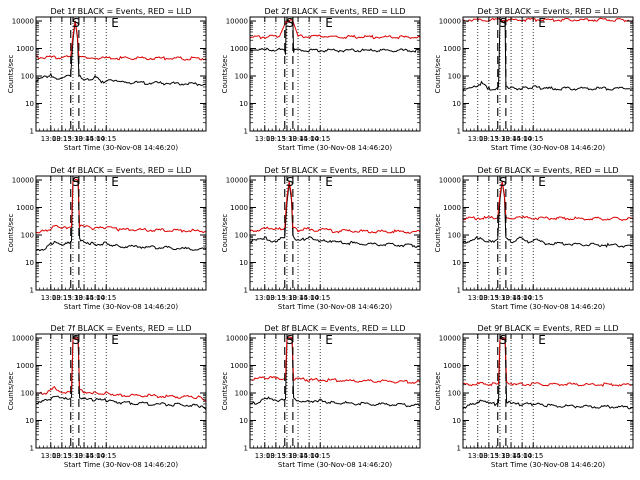  Describe the element at coordinates (334, 11) in the screenshot. I see `chart-title: Det 2f BLACK = Events, RED = LLD` at that location.